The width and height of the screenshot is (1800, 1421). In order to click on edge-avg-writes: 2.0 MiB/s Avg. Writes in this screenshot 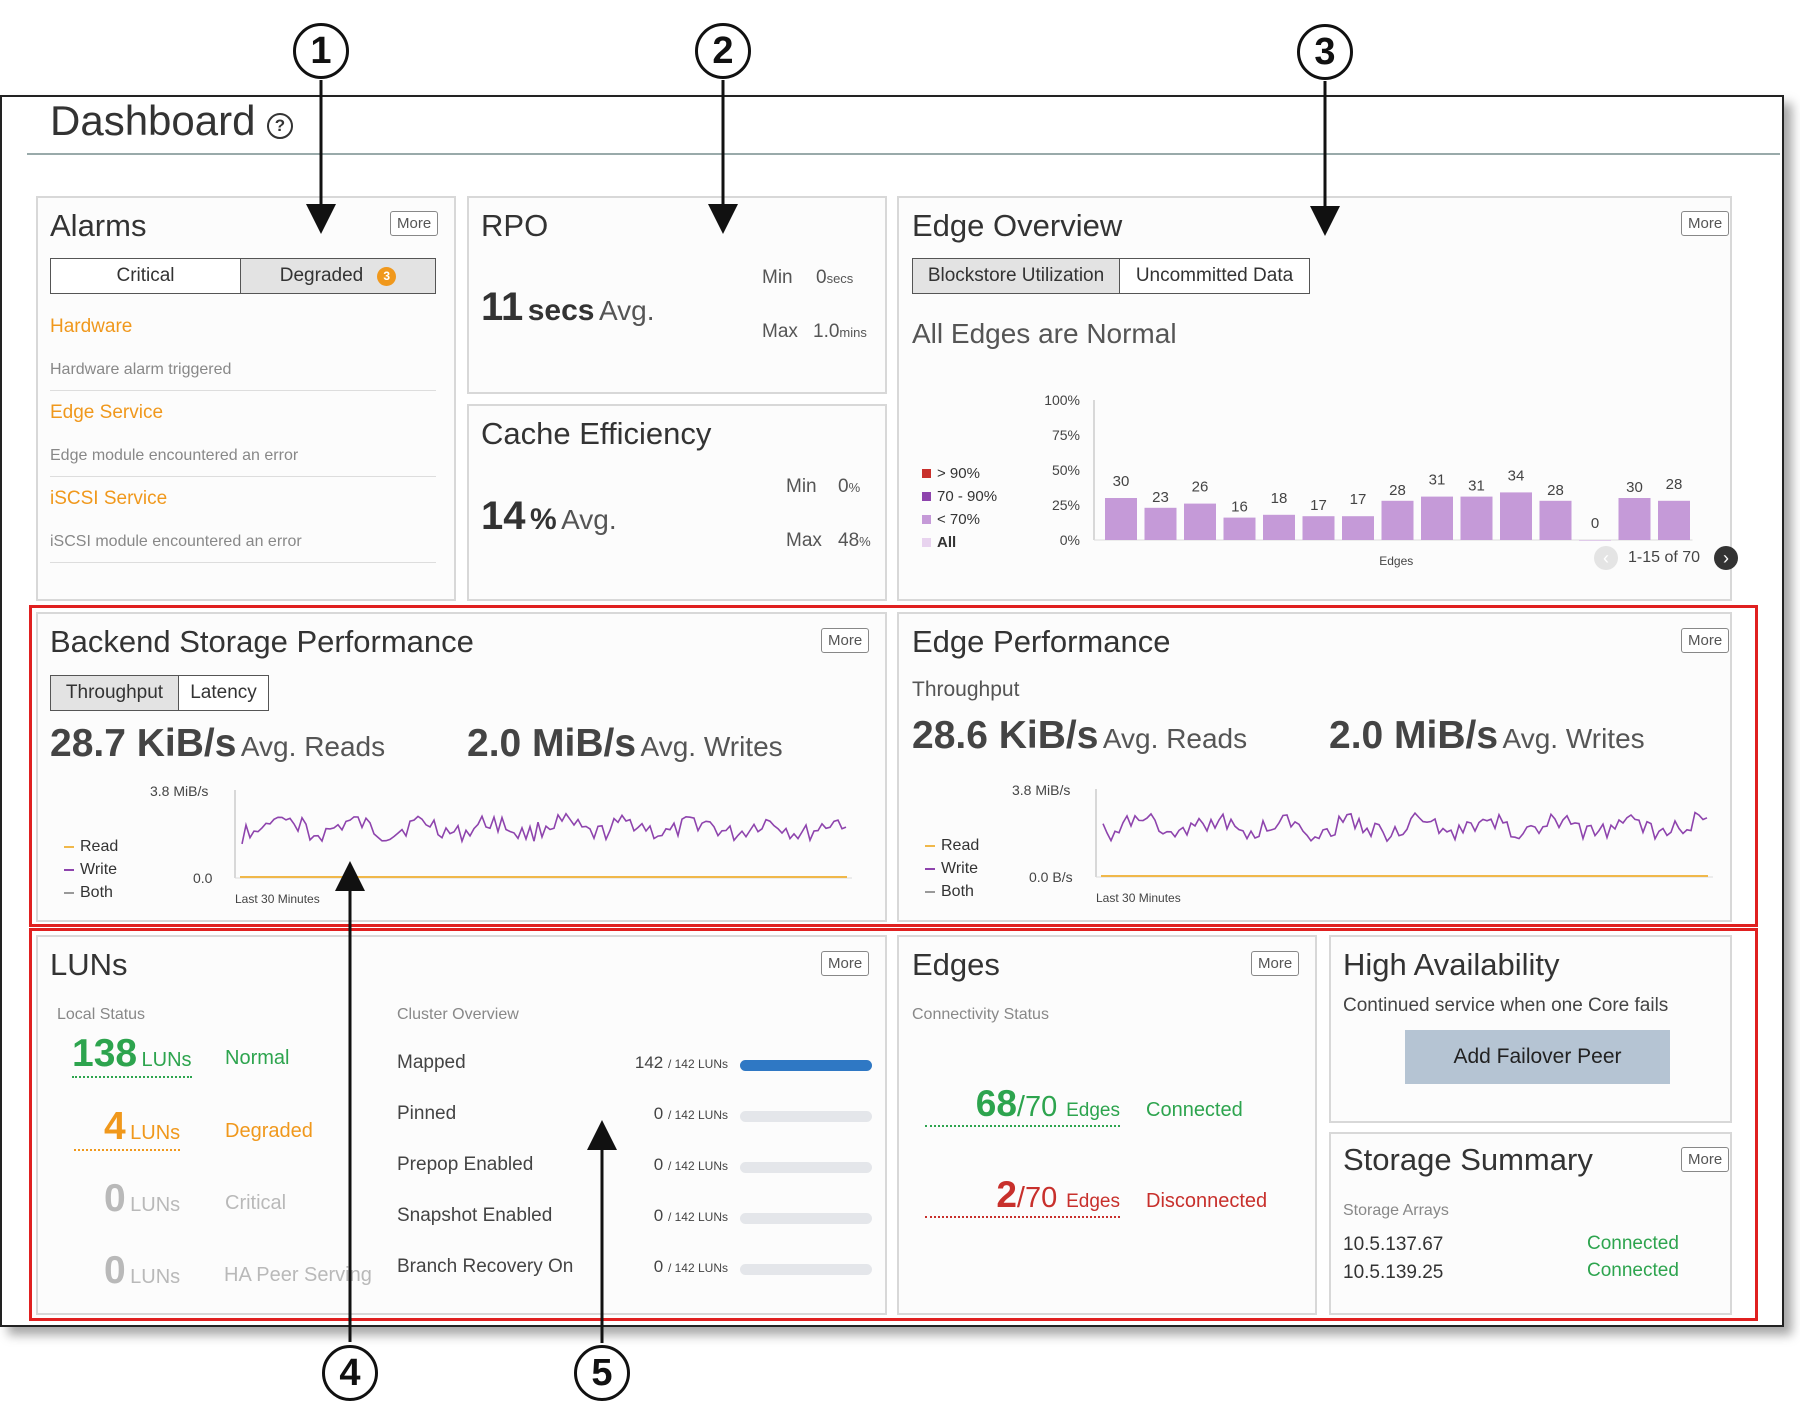, I will do `click(1487, 736)`.